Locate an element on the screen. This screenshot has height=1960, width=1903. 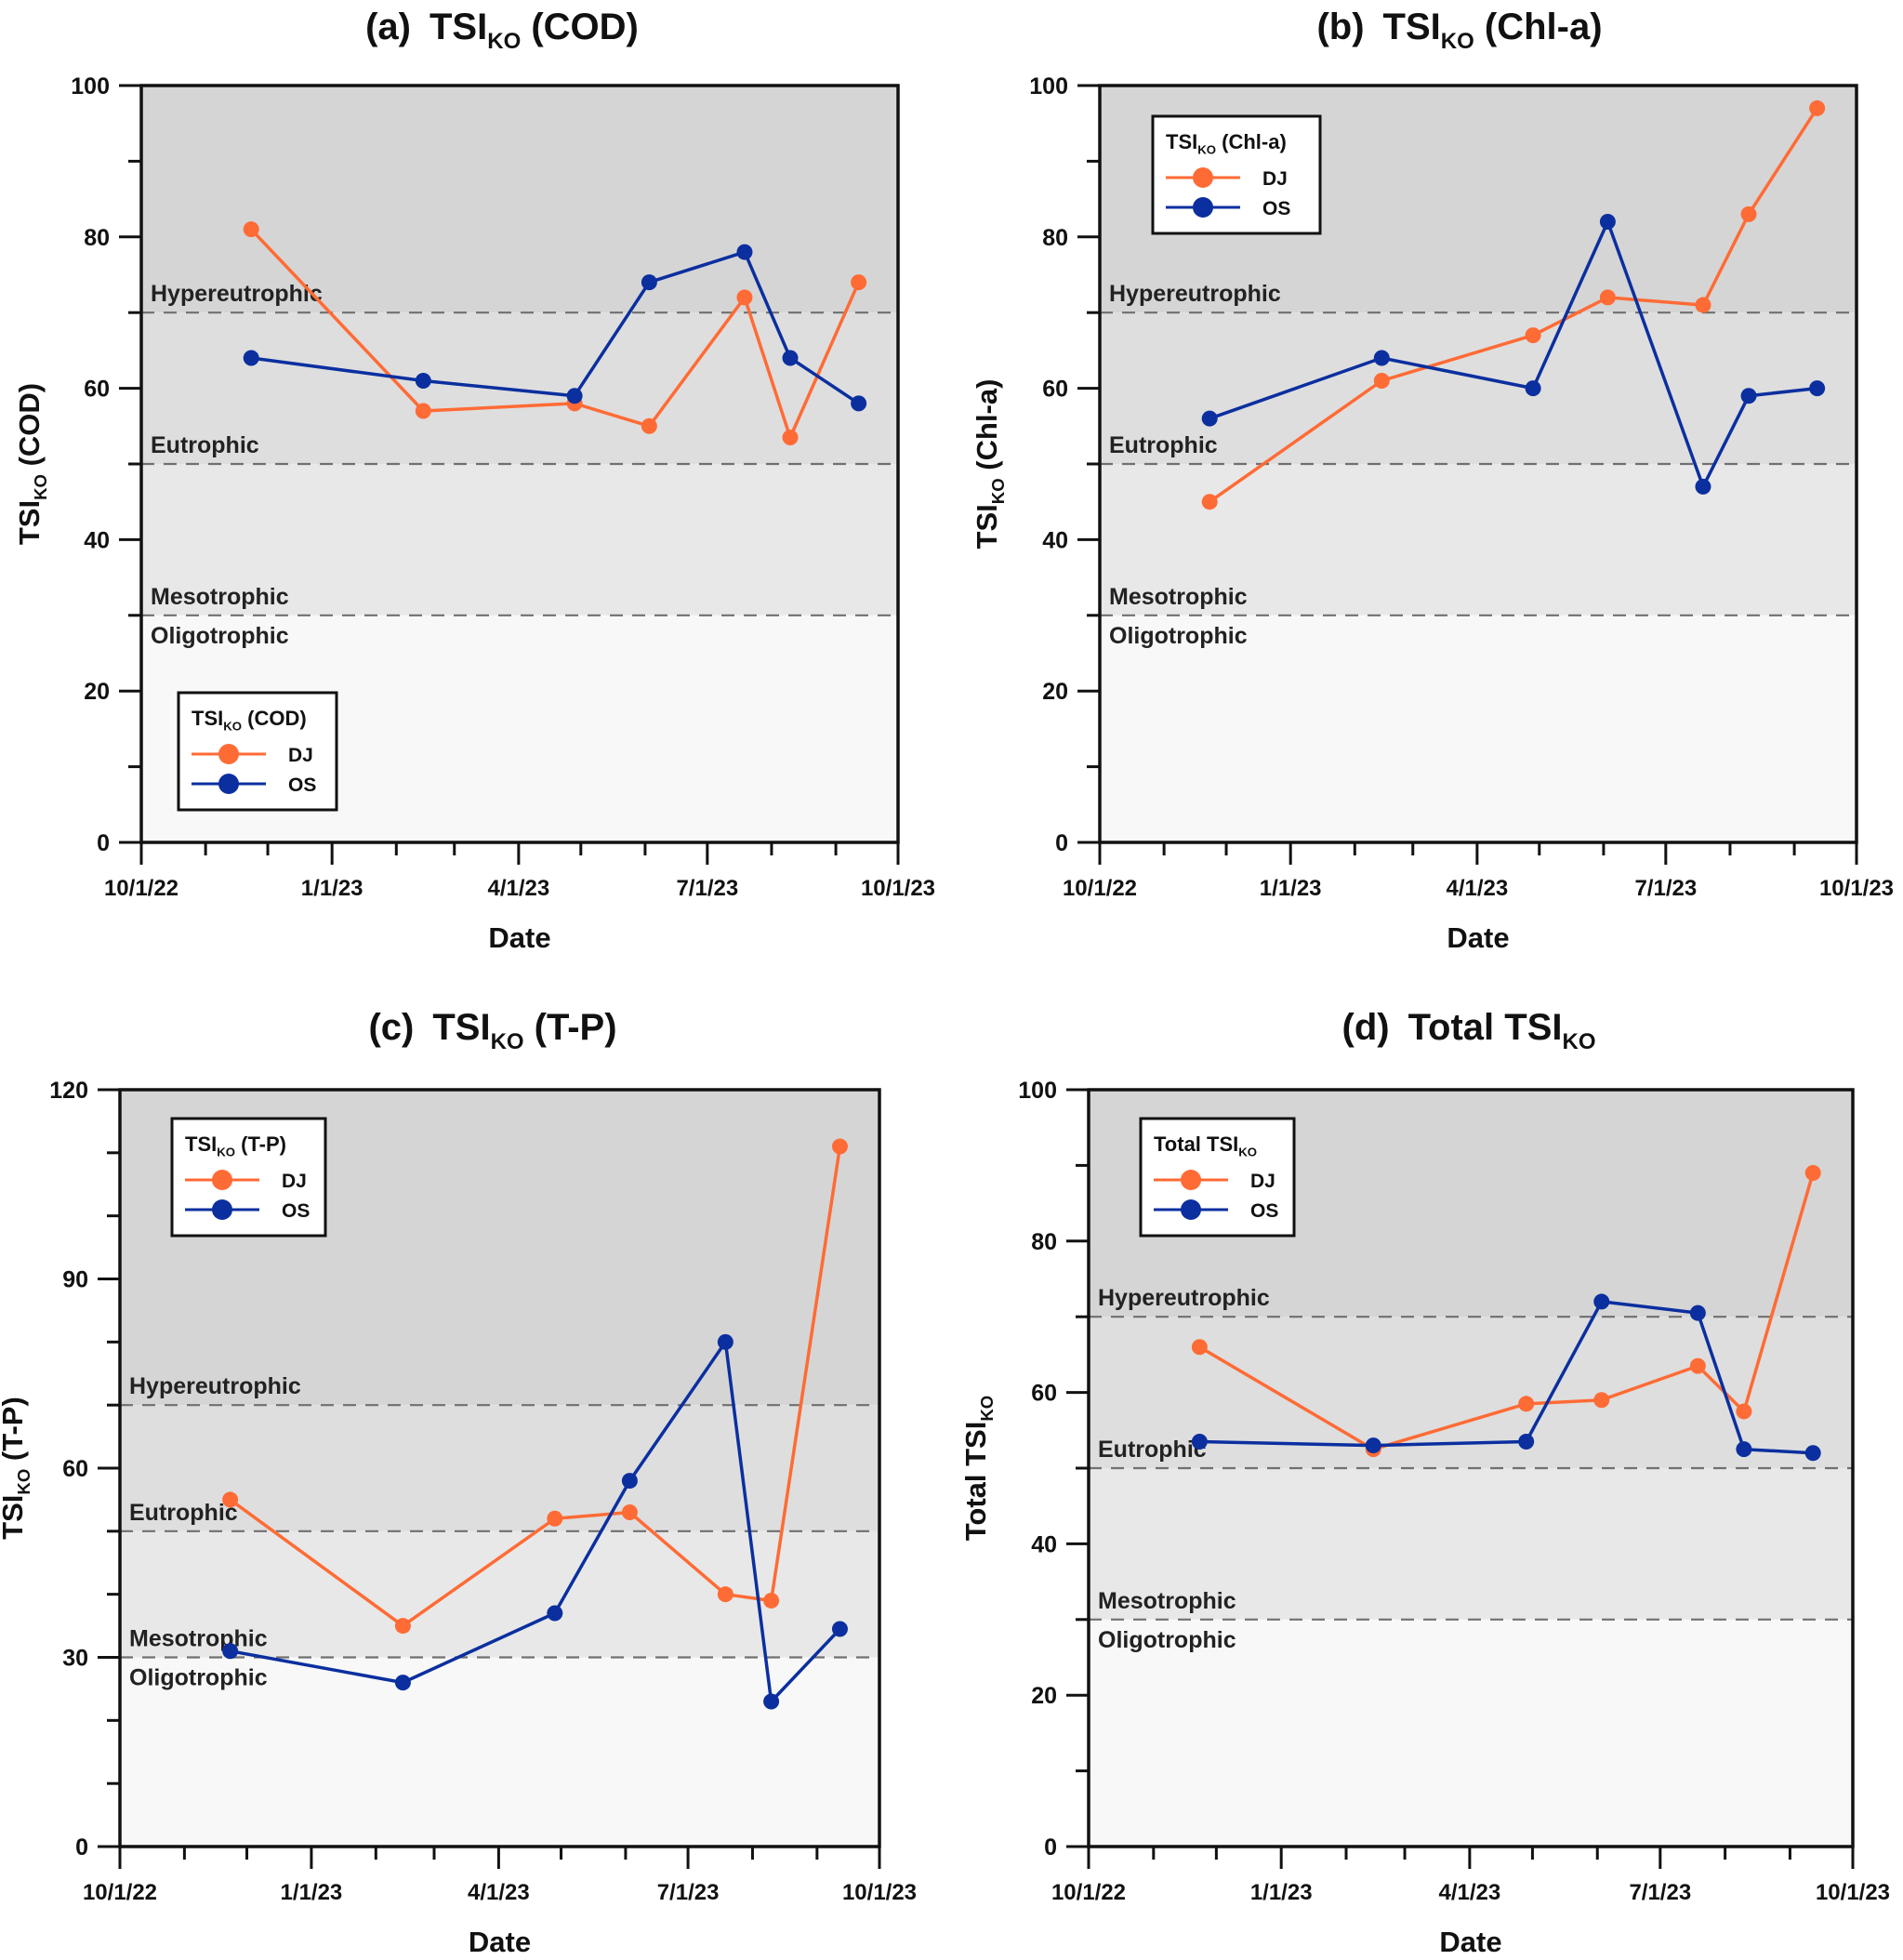
y-tick-label: 20 is located at coordinates (97, 692).